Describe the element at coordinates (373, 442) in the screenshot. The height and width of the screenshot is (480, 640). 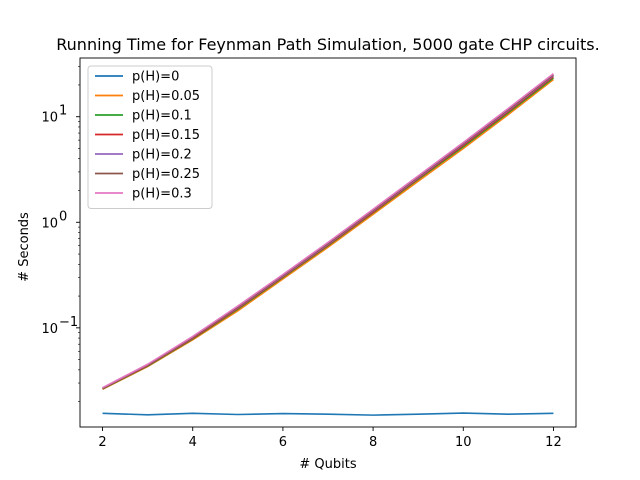
I see `x-tick-label-3: 8` at that location.